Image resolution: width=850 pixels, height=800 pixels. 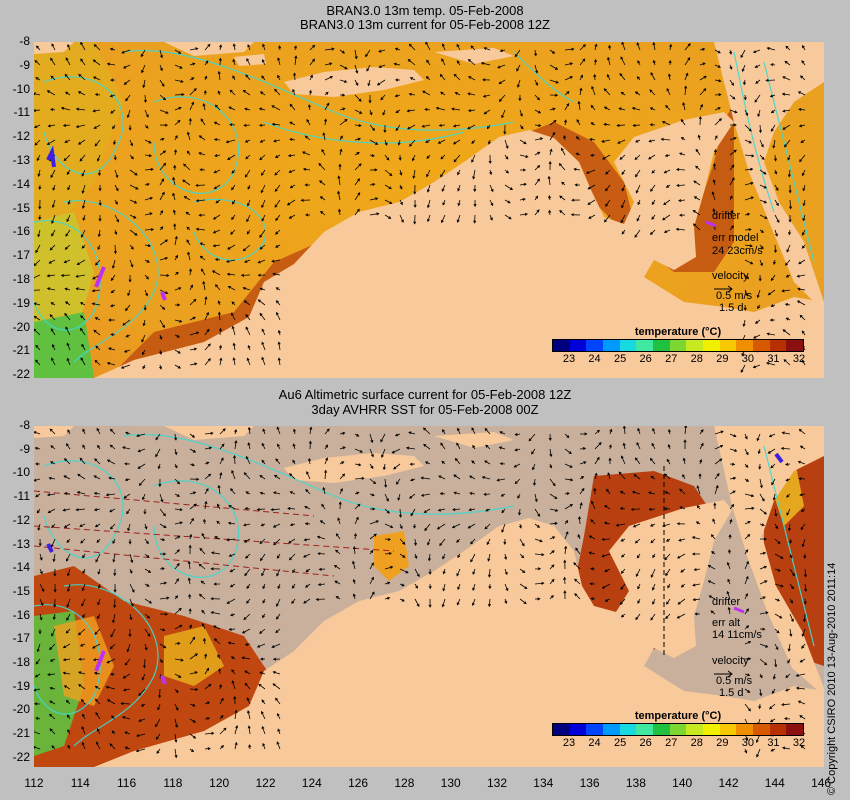 What do you see at coordinates (769, 561) in the screenshot?
I see `bottom-cape-york-landmass` at bounding box center [769, 561].